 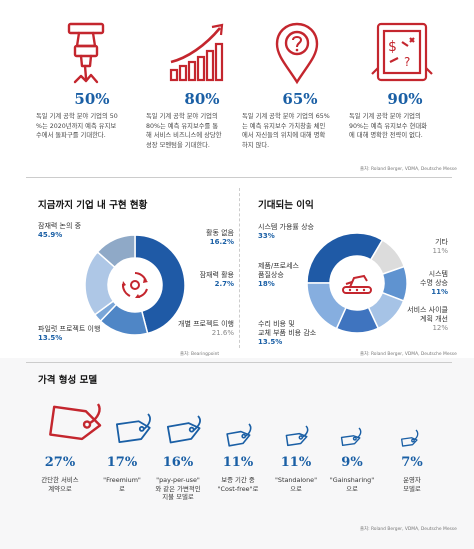 What do you see at coordinates (178, 462) in the screenshot?
I see `pricing-value-3: 16%` at bounding box center [178, 462].